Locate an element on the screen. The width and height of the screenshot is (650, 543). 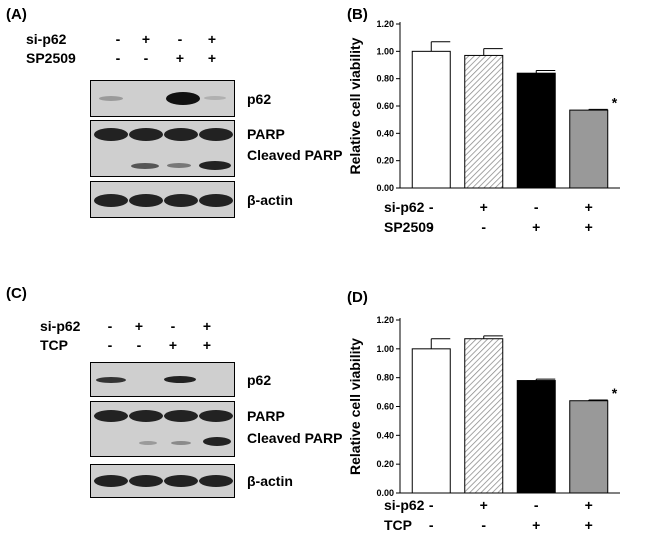
panel-c-blot-p62 is located at coordinates (162, 379).